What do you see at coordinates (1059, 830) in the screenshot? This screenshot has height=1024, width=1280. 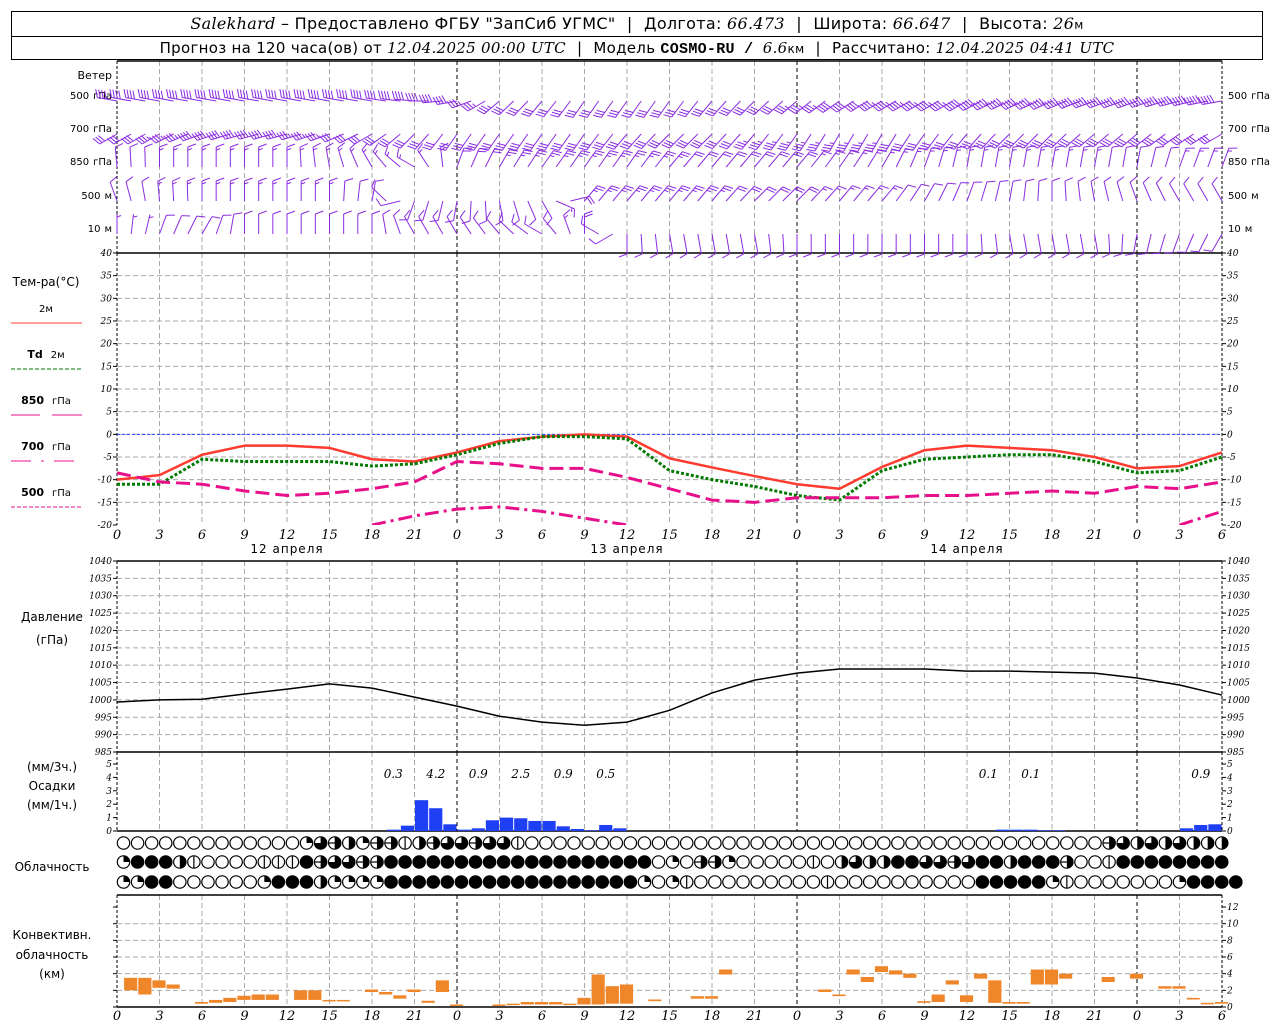 I see `precip-bar` at bounding box center [1059, 830].